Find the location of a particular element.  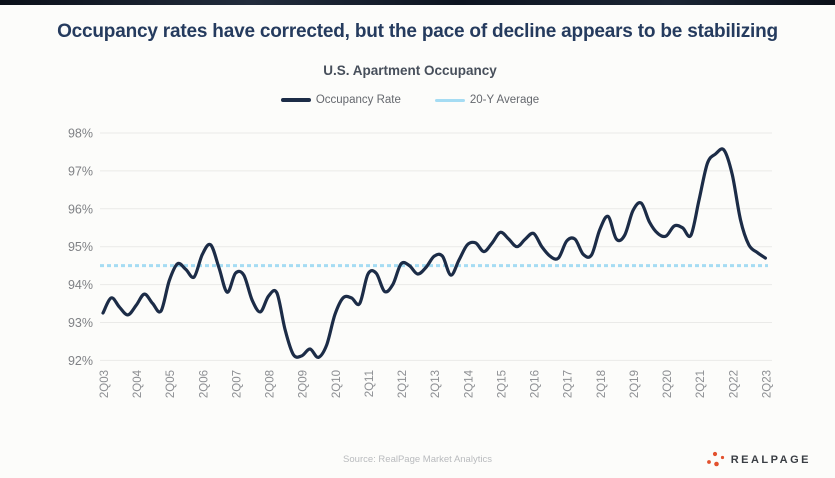

x-axis-label: 2Q15 is located at coordinates (502, 384).